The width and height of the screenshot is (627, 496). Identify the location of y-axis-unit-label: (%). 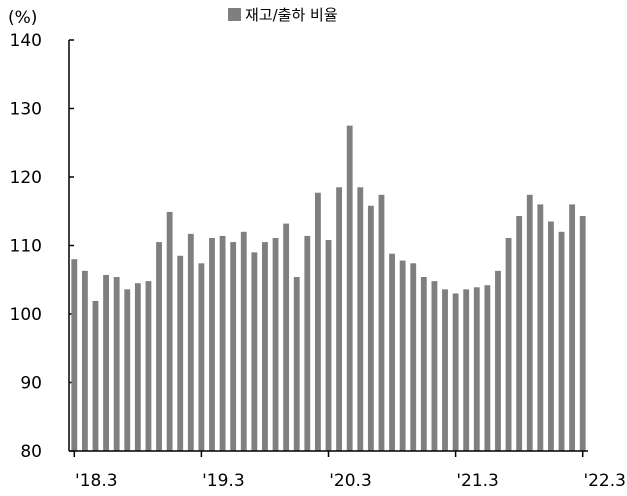
(22, 18).